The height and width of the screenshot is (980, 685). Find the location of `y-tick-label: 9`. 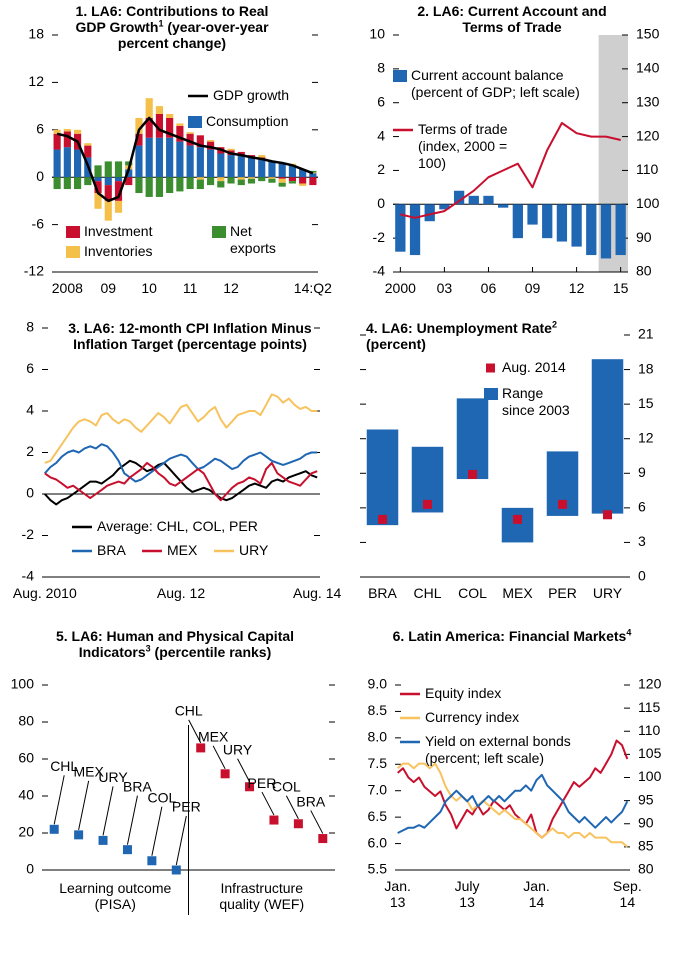

y-tick-label: 9 is located at coordinates (642, 472).